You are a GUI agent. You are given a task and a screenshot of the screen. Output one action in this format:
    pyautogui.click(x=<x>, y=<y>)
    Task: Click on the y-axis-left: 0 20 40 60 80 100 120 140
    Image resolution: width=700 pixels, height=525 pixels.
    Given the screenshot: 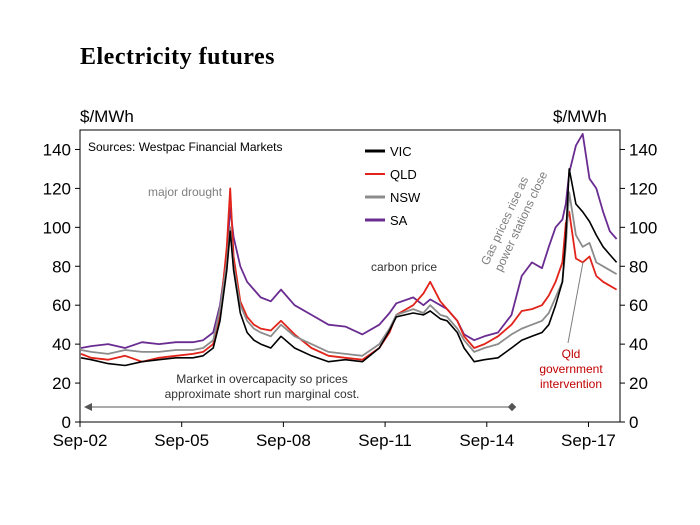 What is the action you would take?
    pyautogui.click(x=61, y=286)
    